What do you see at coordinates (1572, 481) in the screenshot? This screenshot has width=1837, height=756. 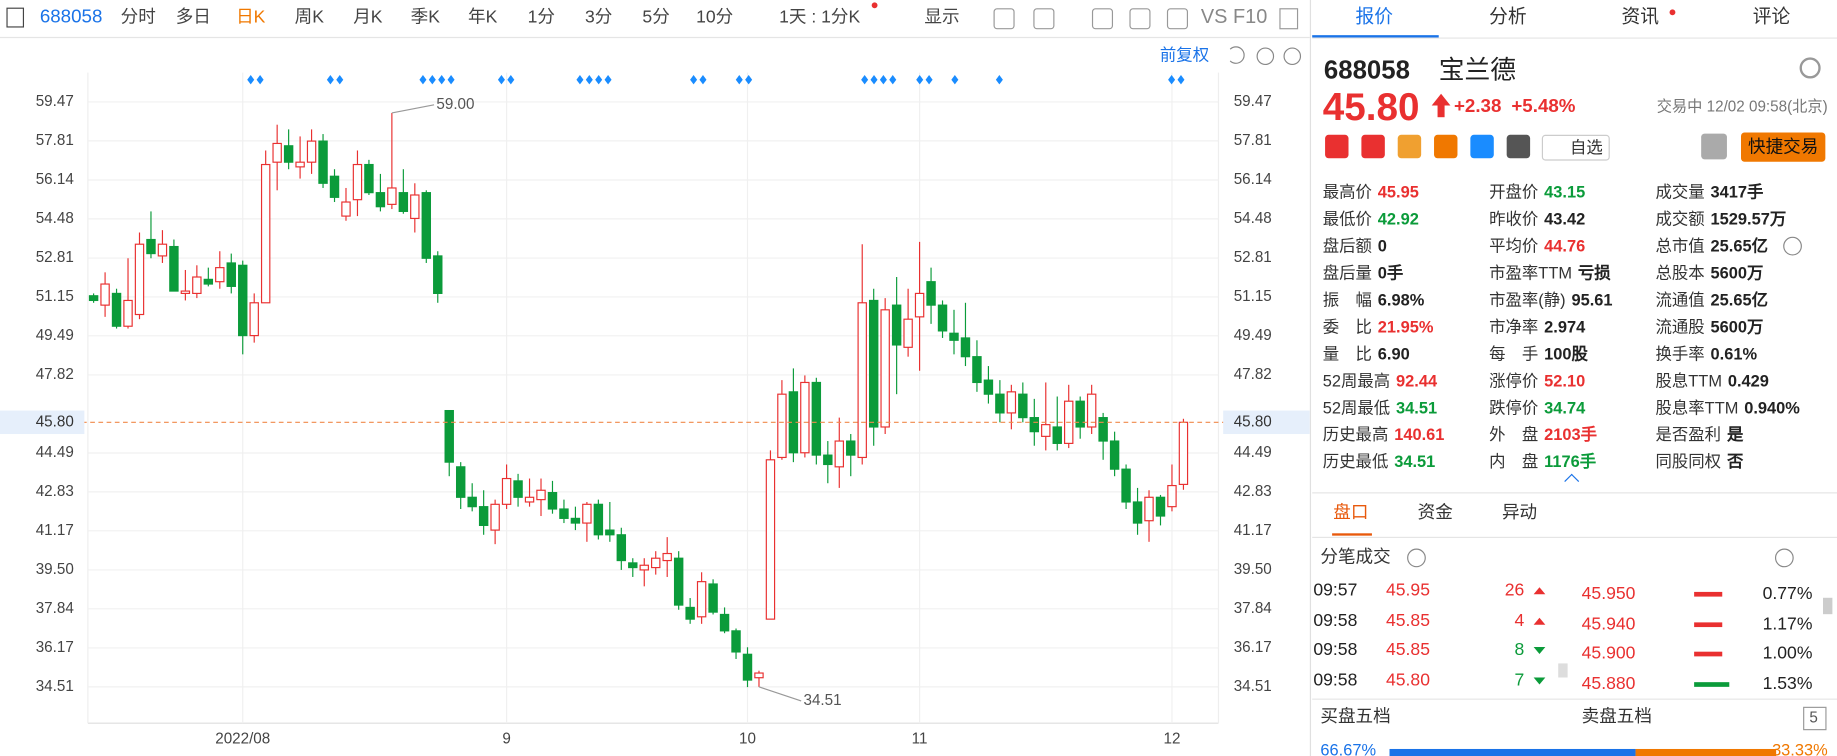 I see `collapse-caret` at bounding box center [1572, 481].